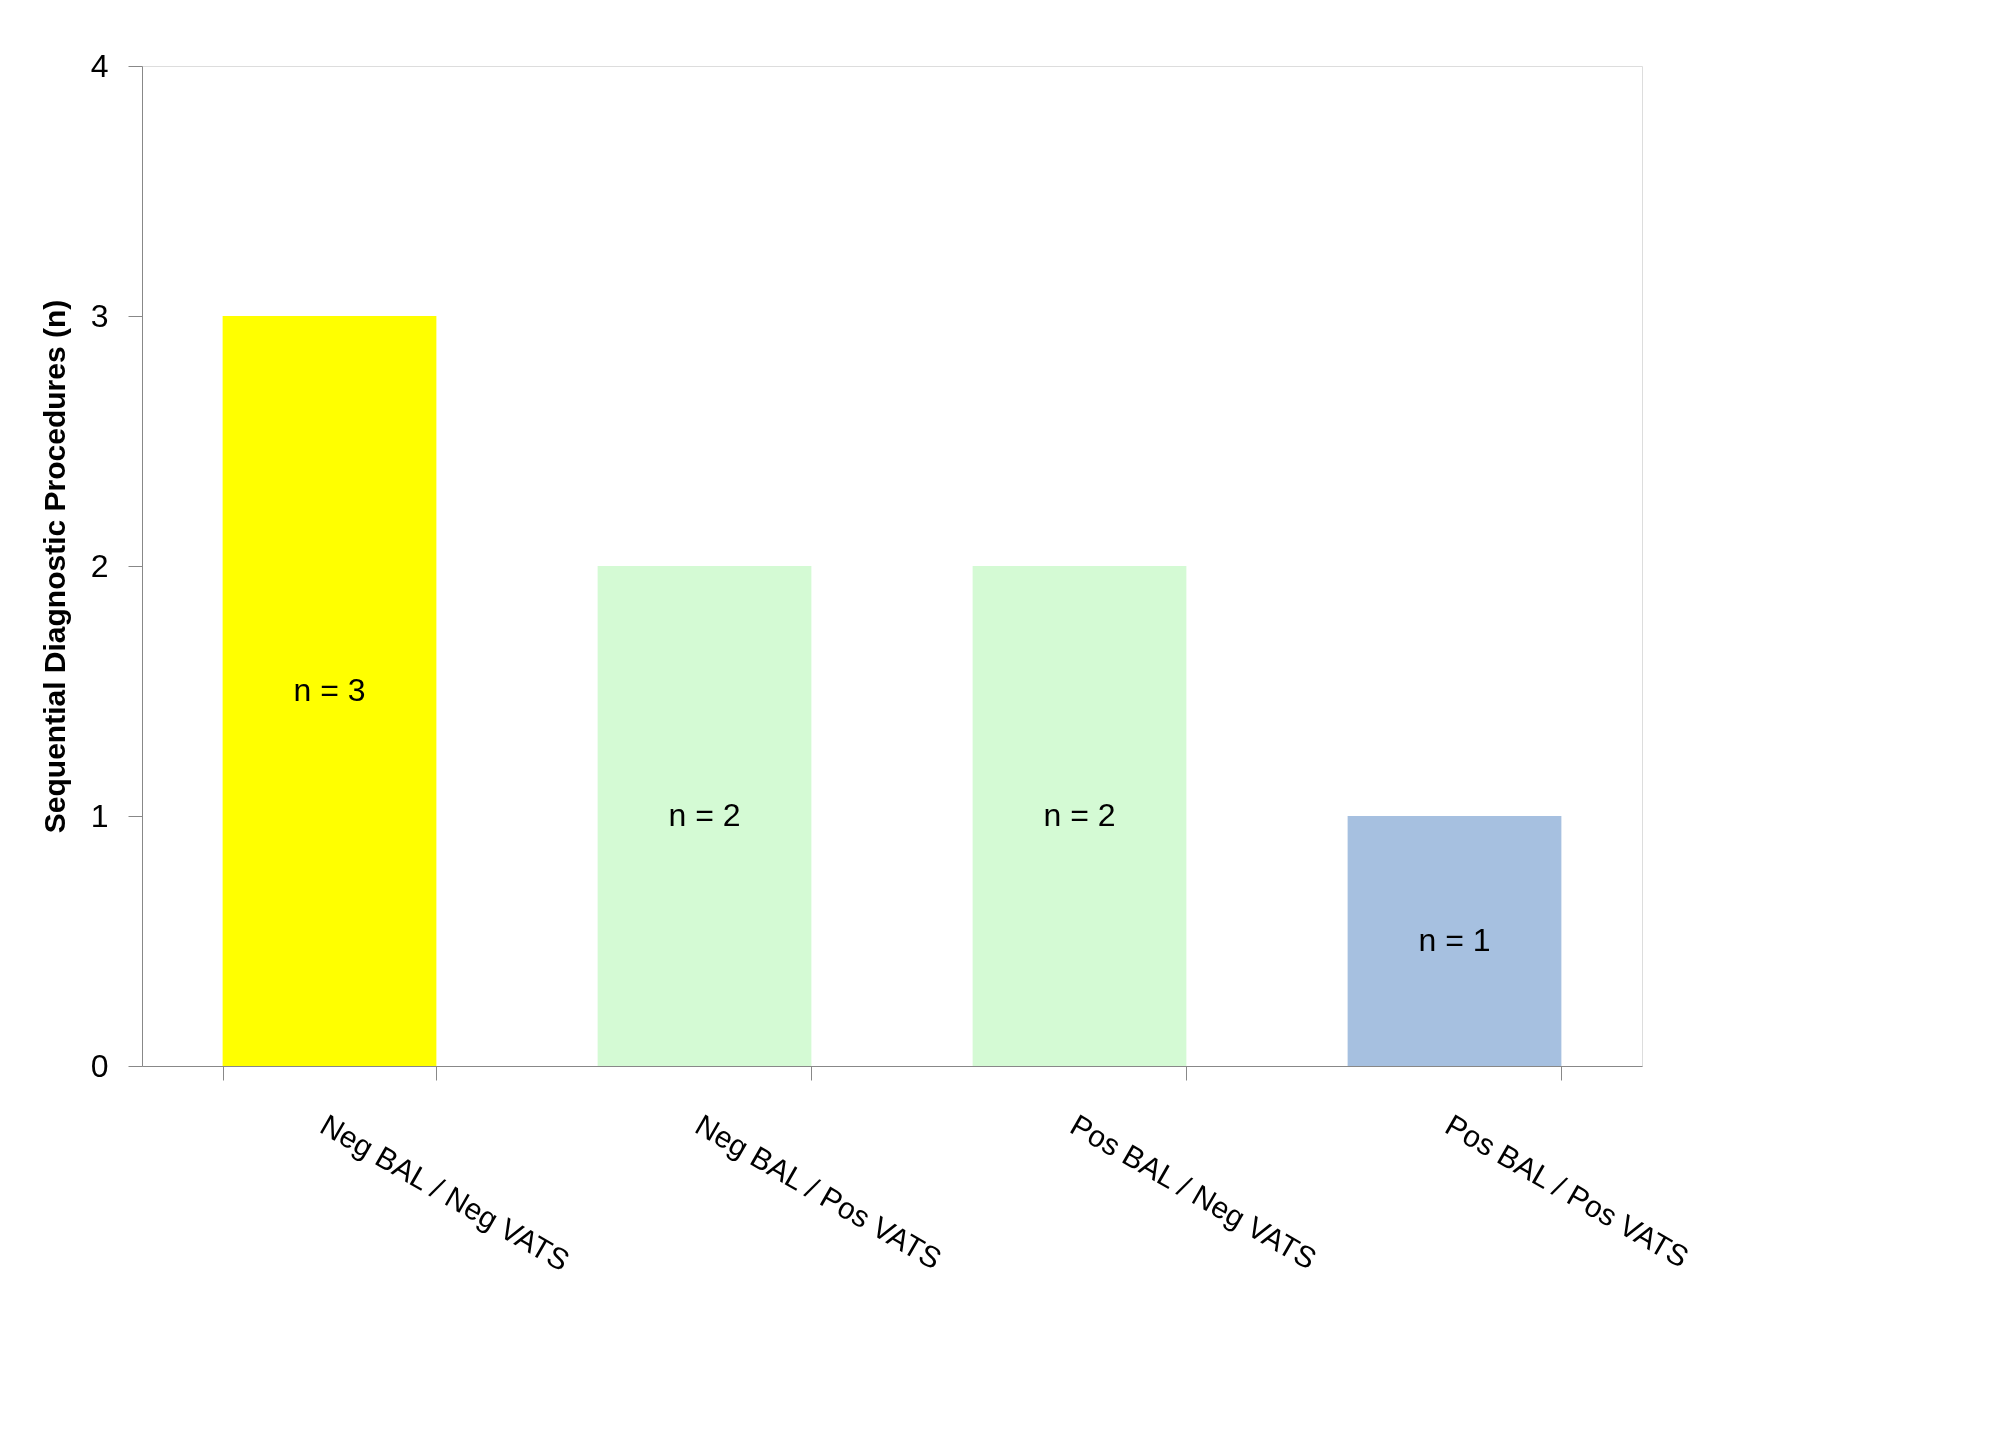 The image size is (1991, 1434). I want to click on y-tick-label: 0, so click(99, 1065).